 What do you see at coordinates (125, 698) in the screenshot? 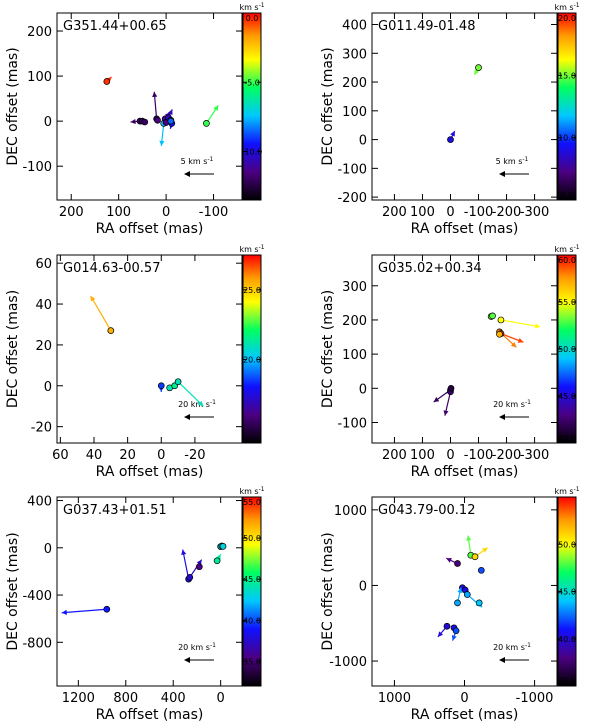
I see `x-tick-label: 800` at bounding box center [125, 698].